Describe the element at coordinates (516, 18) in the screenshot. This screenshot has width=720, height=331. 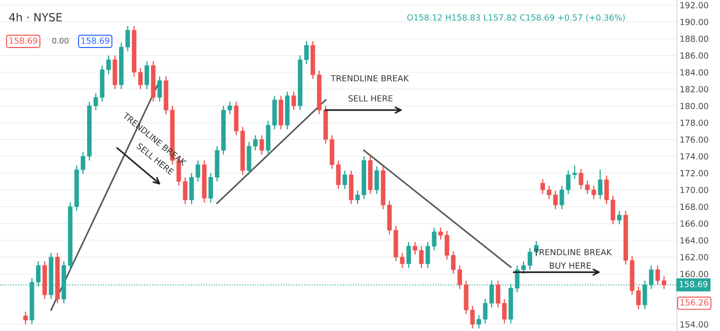
I see `annotation: O158.12 H158.83 L157.82 C158.69 +0.57 (+0.36%)` at that location.